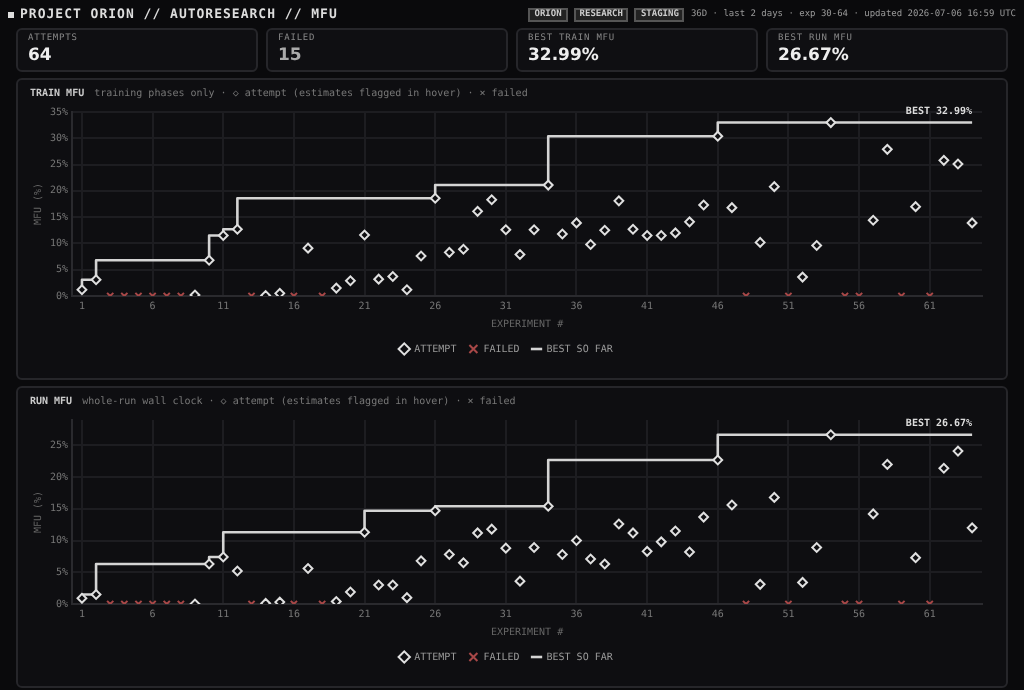 This screenshot has width=1024, height=690. What do you see at coordinates (40, 56) in the screenshot?
I see `text: 64` at bounding box center [40, 56].